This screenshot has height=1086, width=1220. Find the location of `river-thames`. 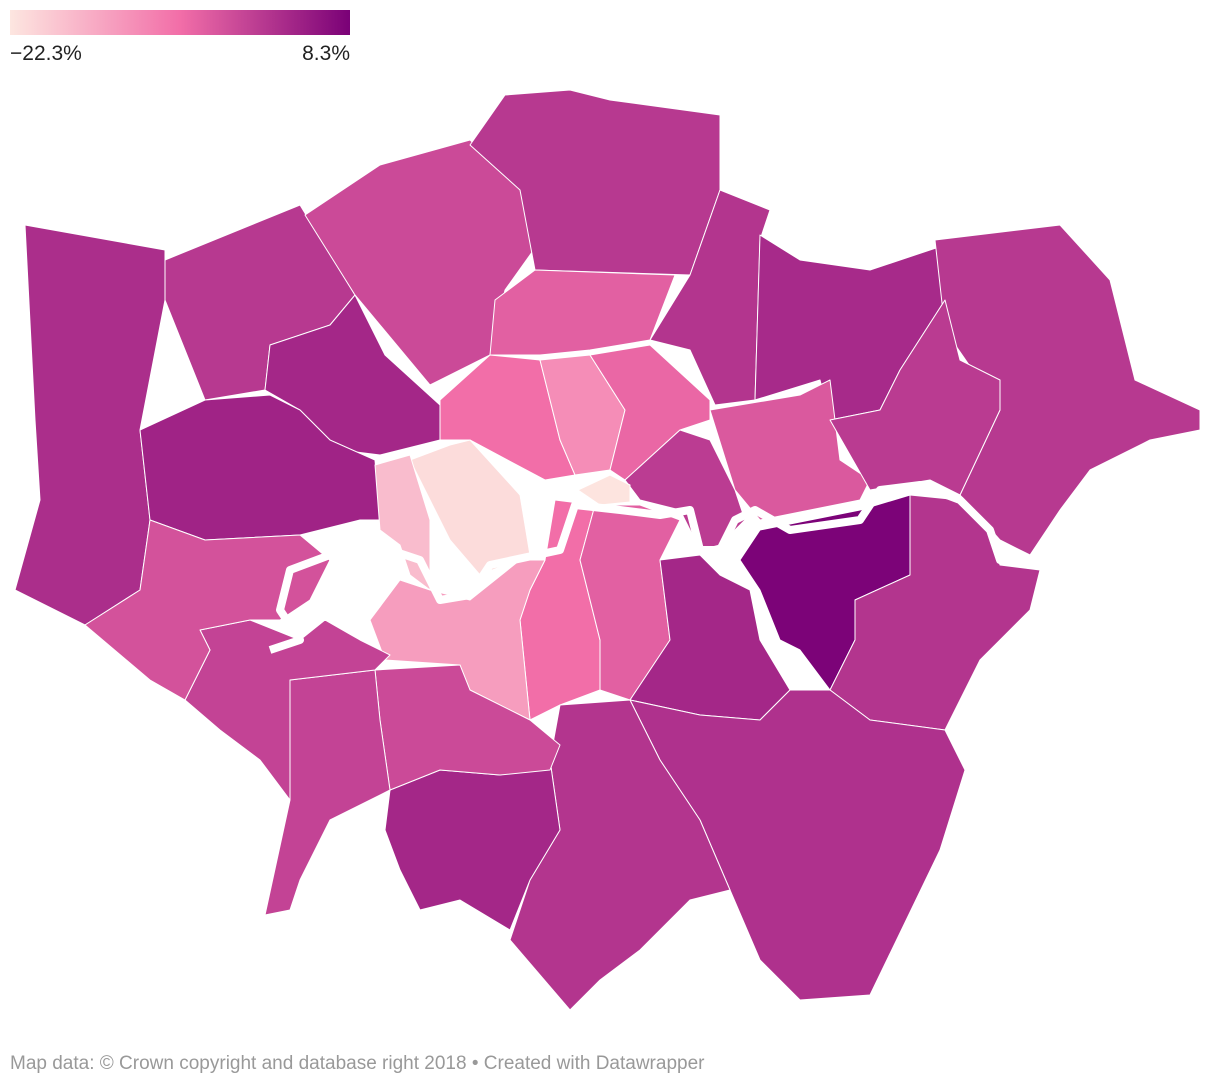

river-thames is located at coordinates (649, 567).